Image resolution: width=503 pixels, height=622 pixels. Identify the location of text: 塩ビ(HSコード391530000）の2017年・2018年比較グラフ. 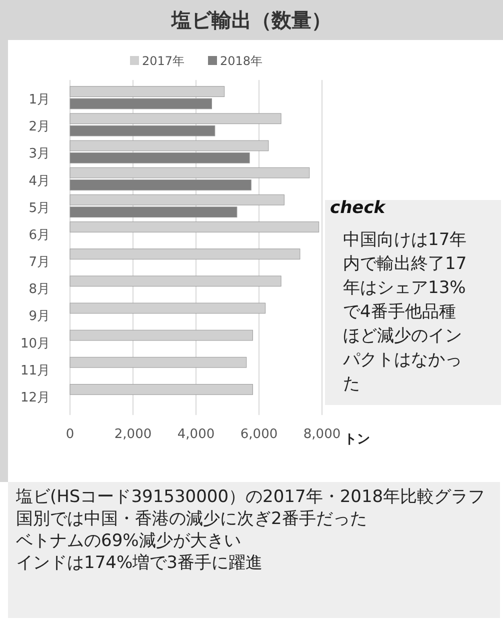
(251, 497).